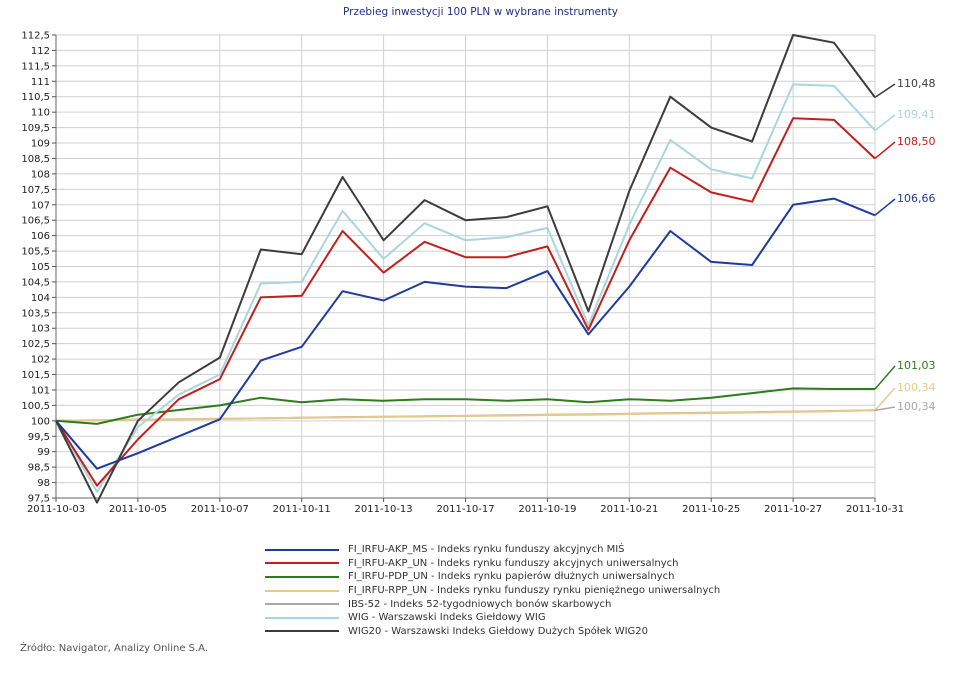 The height and width of the screenshot is (675, 961). What do you see at coordinates (916, 198) in the screenshot?
I see `end-value-label: 106,66` at bounding box center [916, 198].